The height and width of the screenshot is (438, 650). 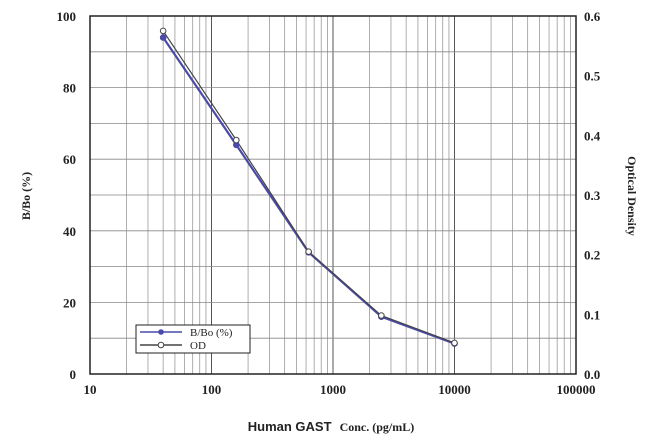 I want to click on x-axis-title-main: Human GAST, so click(x=290, y=426).